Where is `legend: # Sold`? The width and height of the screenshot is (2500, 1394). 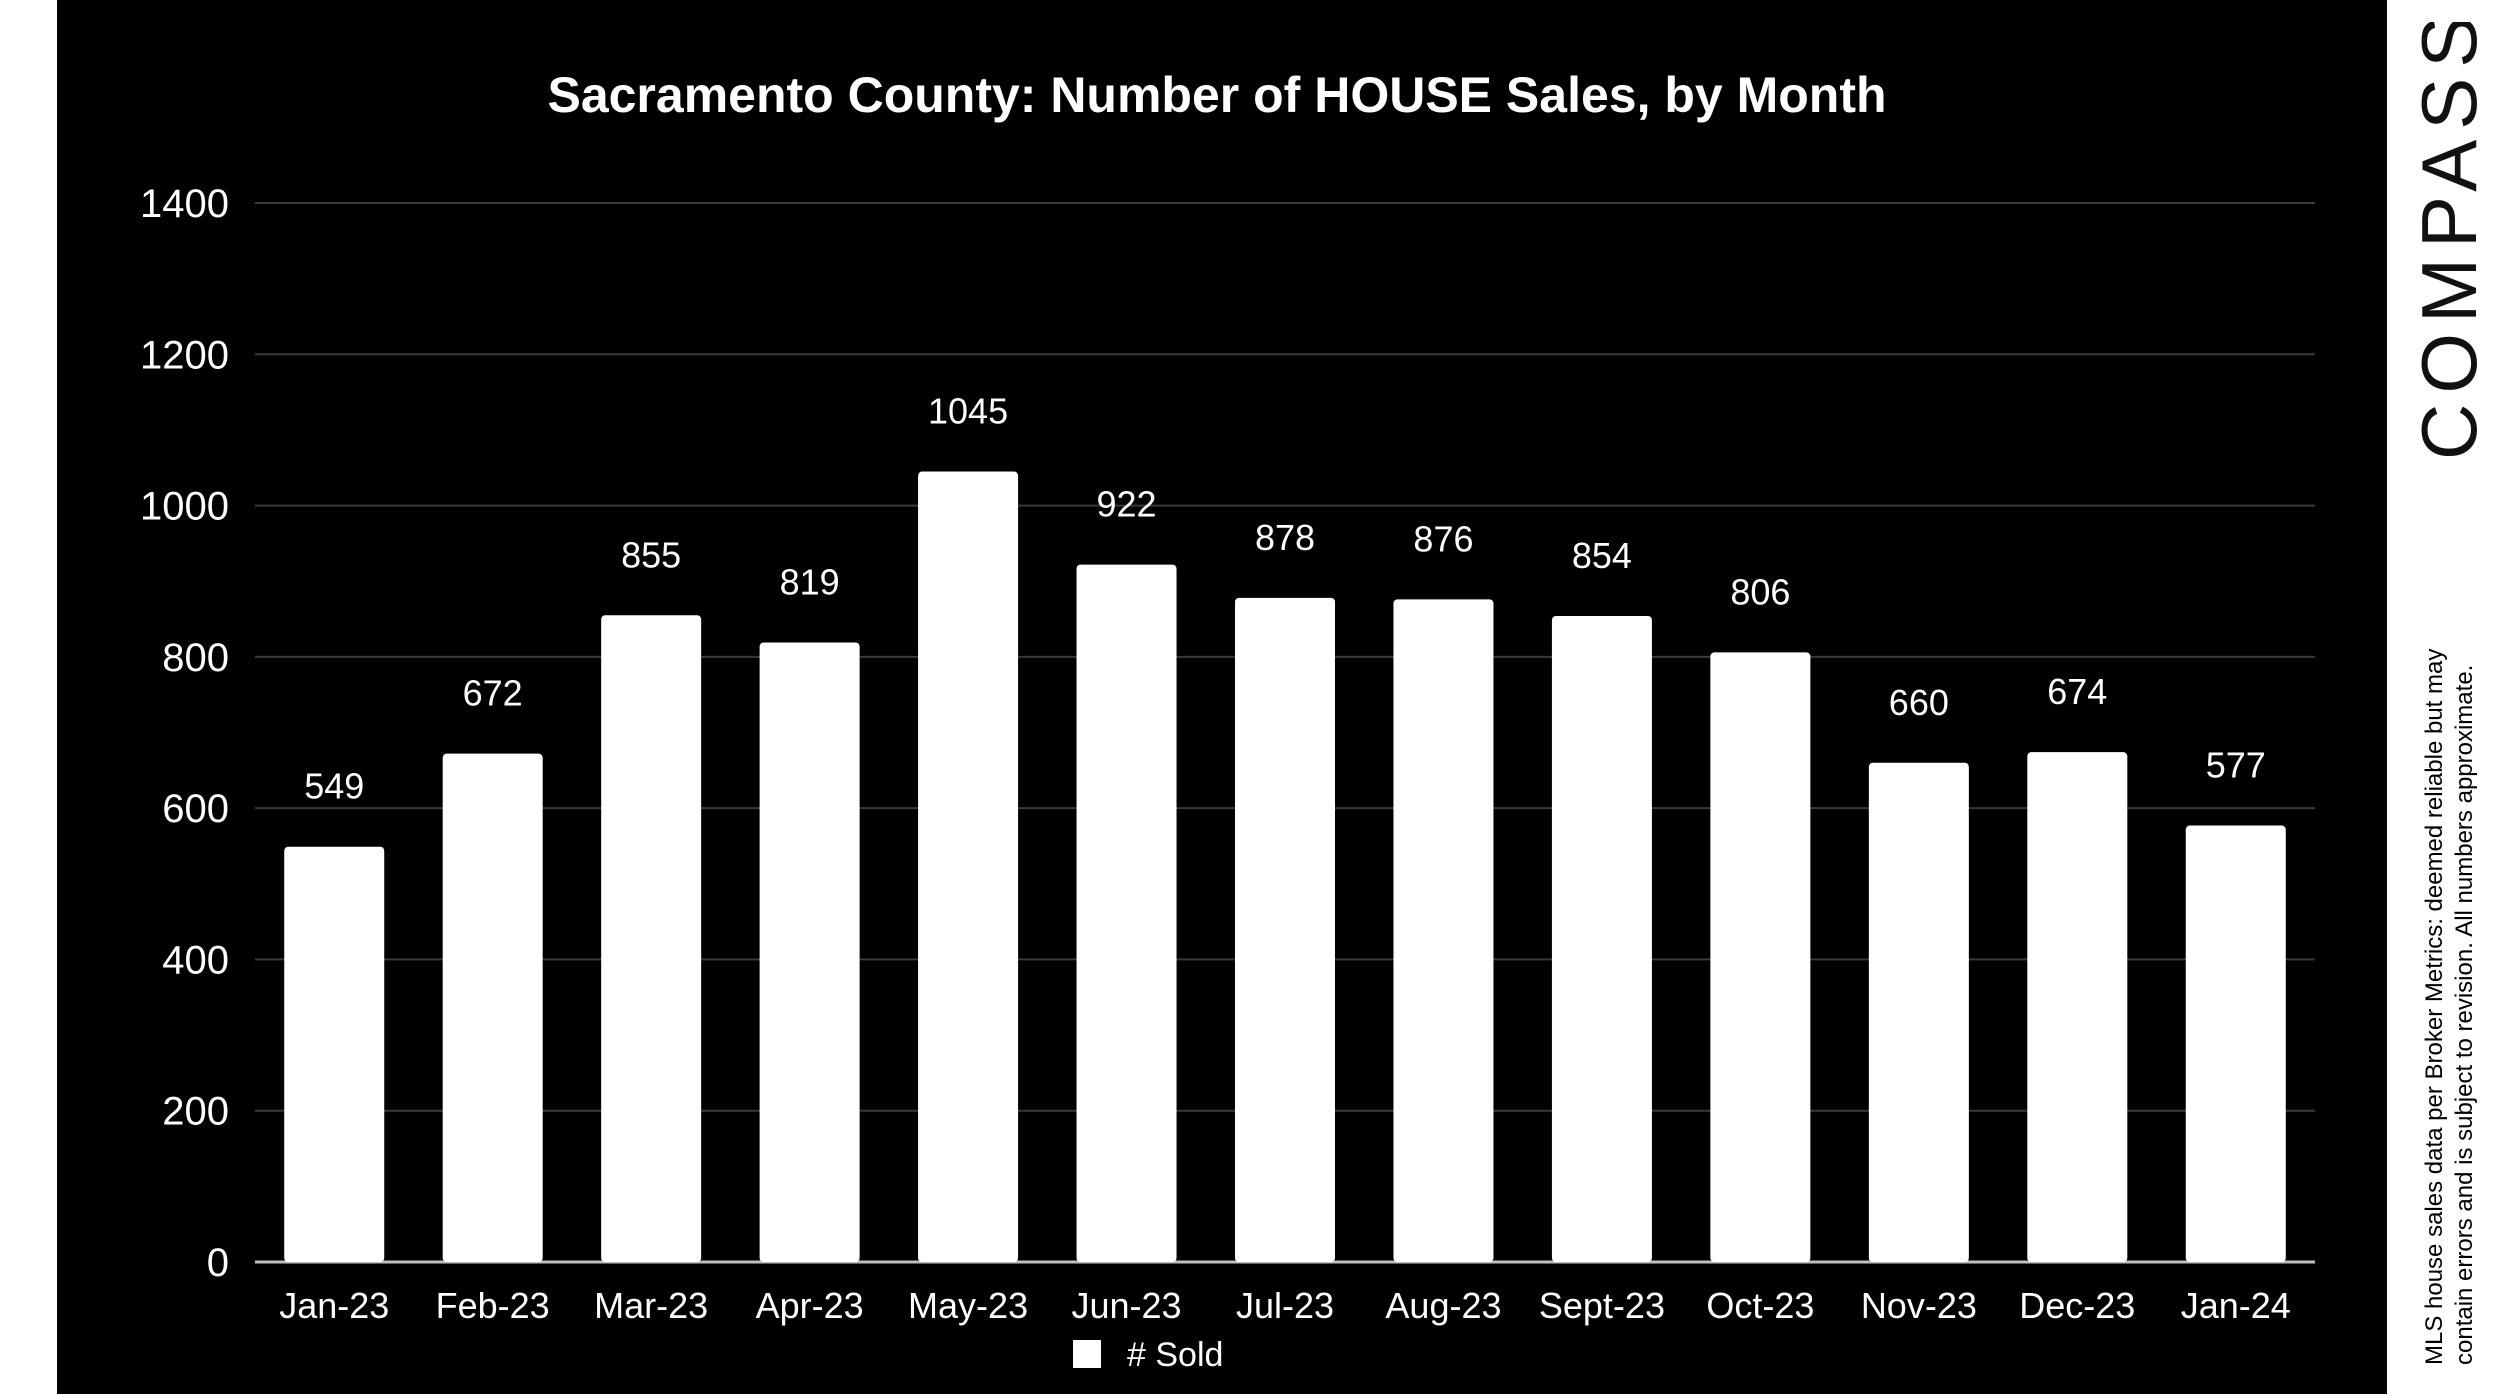
legend: # Sold is located at coordinates (1148, 1355).